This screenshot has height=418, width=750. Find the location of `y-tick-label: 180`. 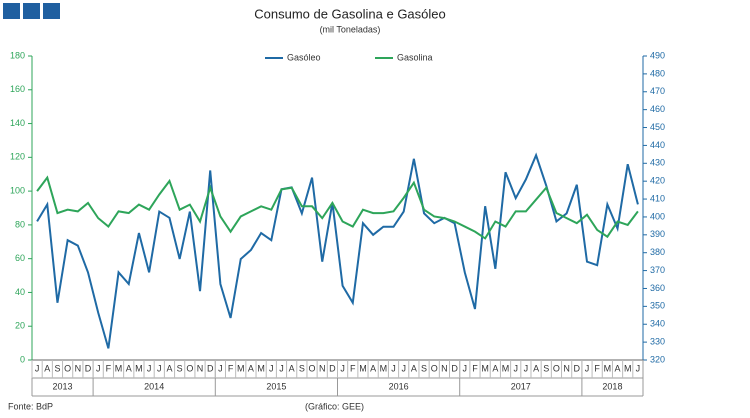

y-tick-label: 180 is located at coordinates (17, 55).